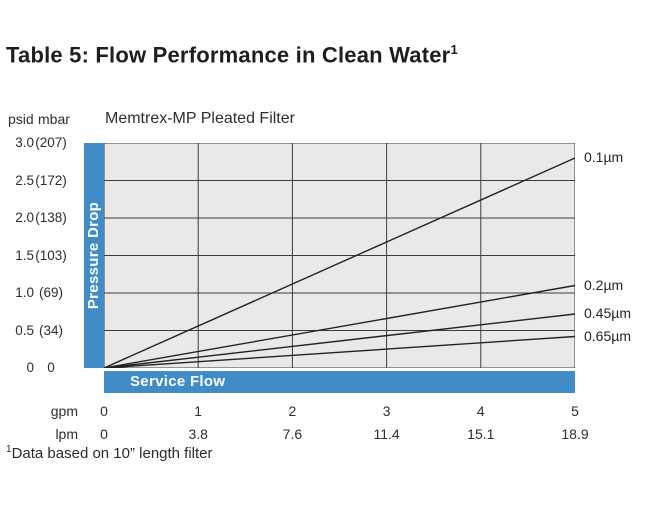 The image size is (650, 517). Describe the element at coordinates (51, 367) in the screenshot. I see `y-tick-mbar: 0` at that location.